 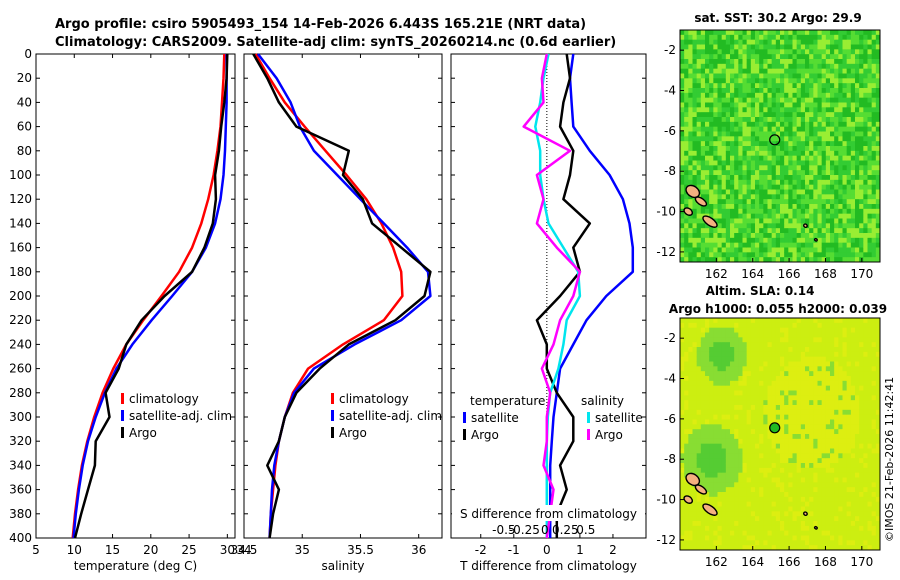 I want to click on temperature-xtick-label: 15, so click(x=112, y=550).